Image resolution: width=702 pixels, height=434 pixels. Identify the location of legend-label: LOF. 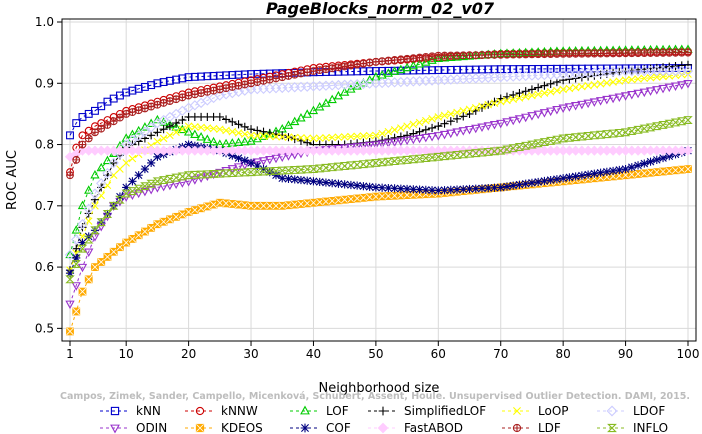
(337, 411).